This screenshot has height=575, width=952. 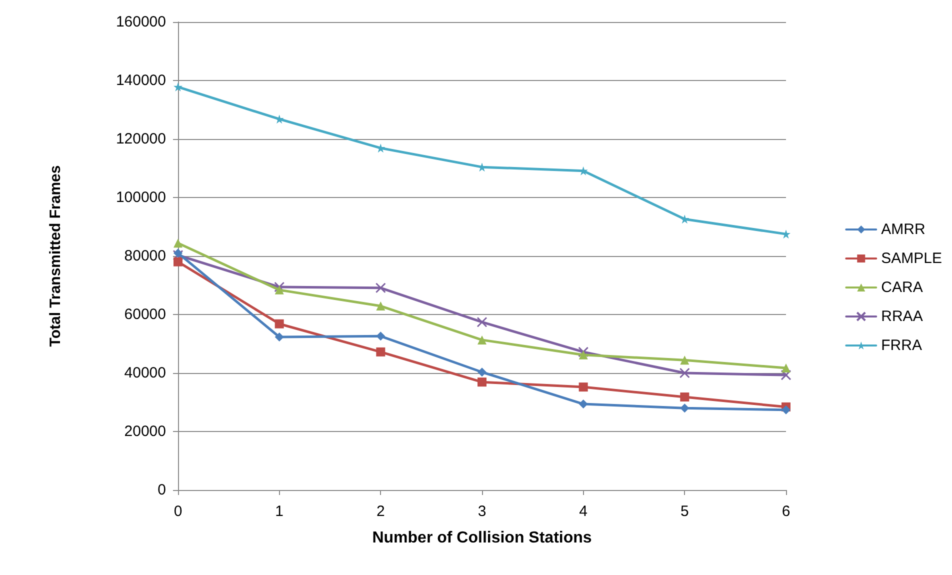 What do you see at coordinates (902, 287) in the screenshot?
I see `legend-label: CARA` at bounding box center [902, 287].